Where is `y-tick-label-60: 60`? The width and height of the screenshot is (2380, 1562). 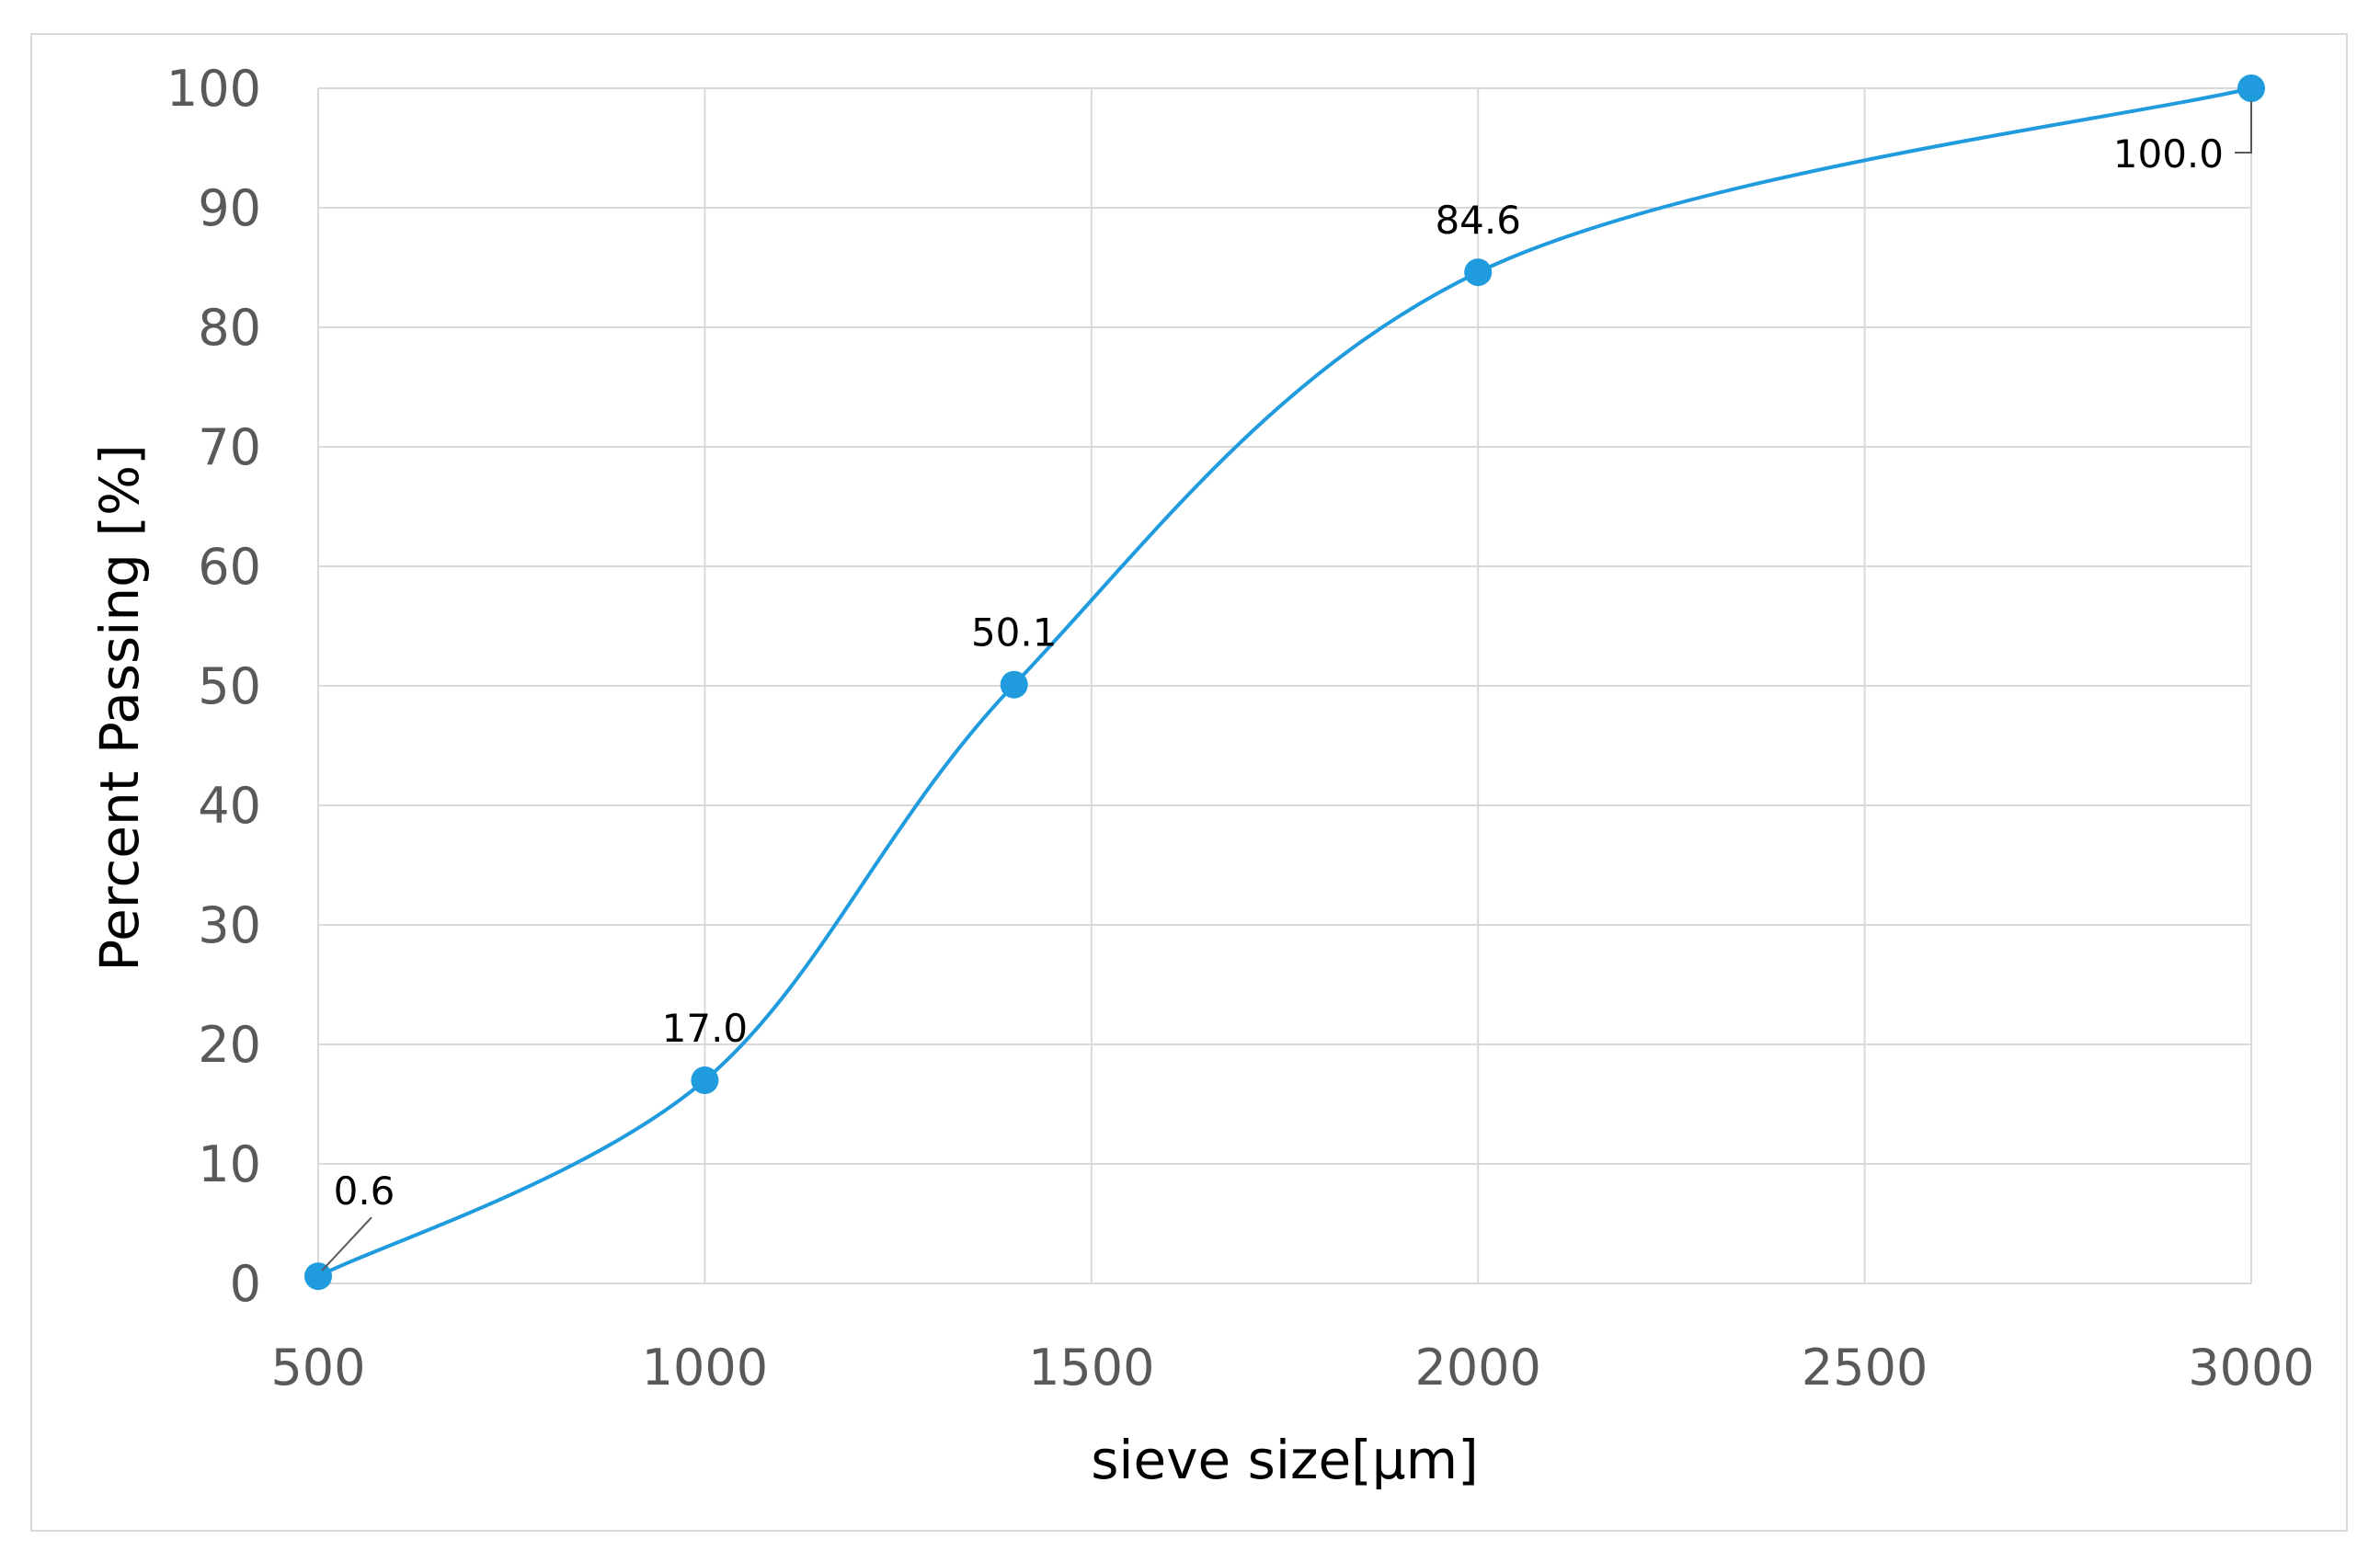
y-tick-label-60: 60 is located at coordinates (229, 567).